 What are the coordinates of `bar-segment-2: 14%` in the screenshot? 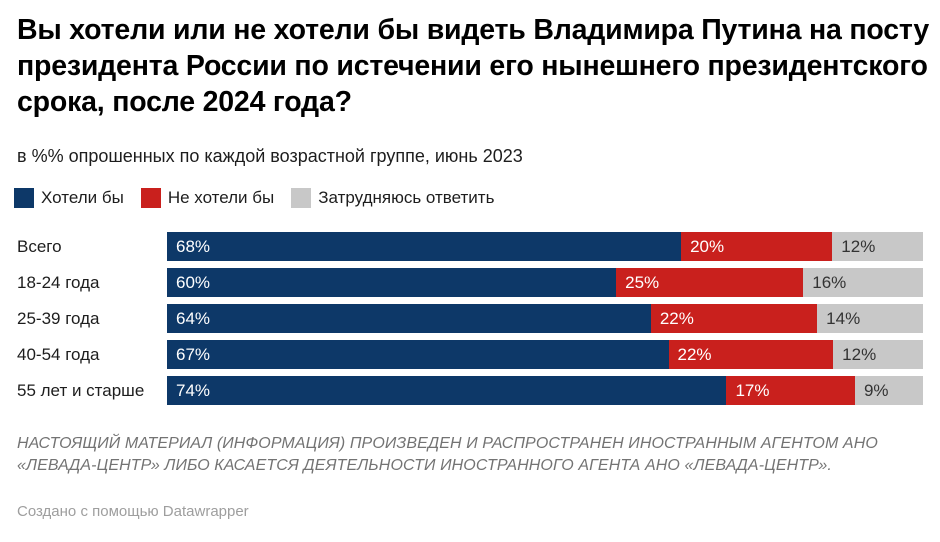 It's located at (870, 318).